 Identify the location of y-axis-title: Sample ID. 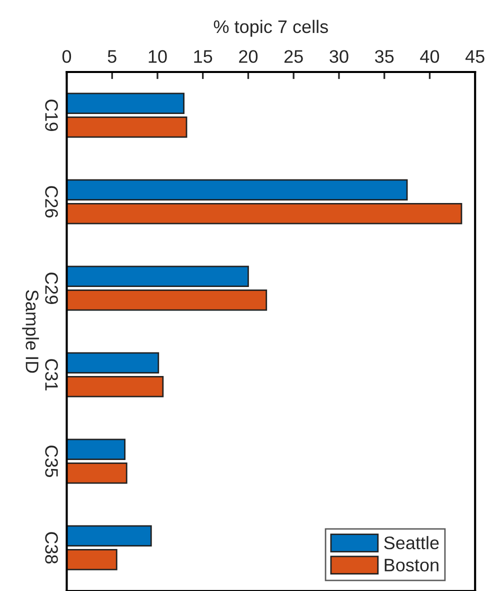
(30, 331).